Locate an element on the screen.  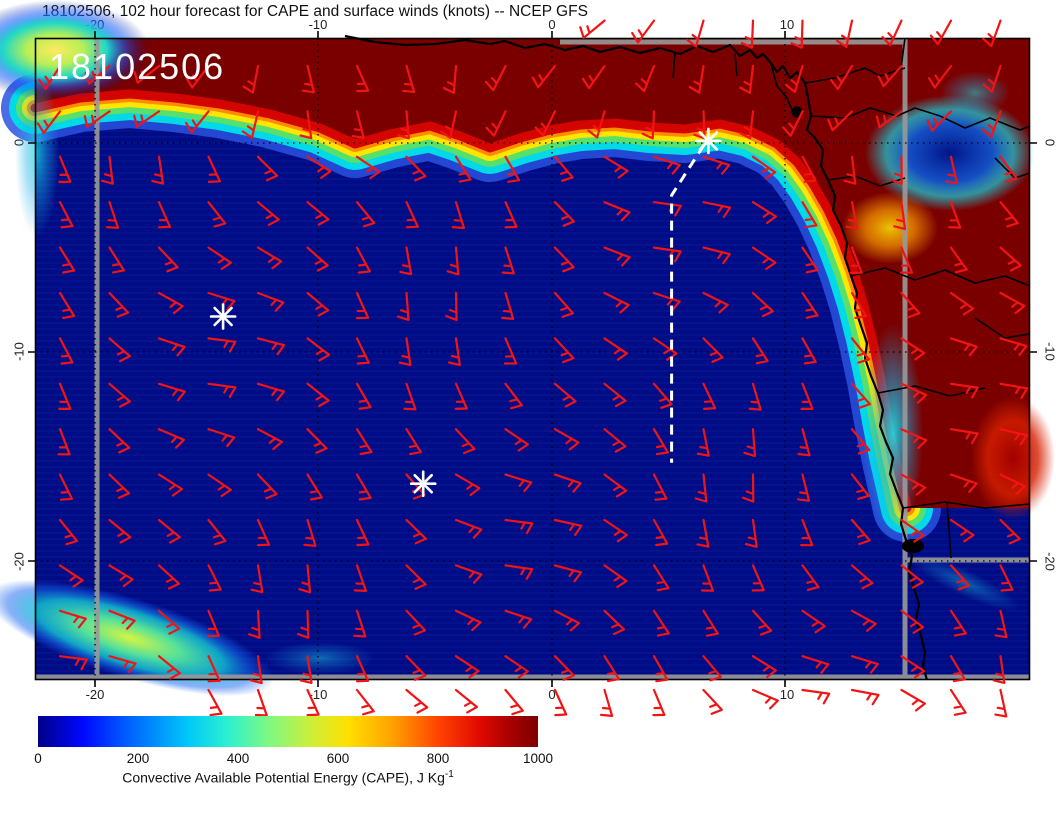
lon-tick-top: 10 is located at coordinates (787, 24).